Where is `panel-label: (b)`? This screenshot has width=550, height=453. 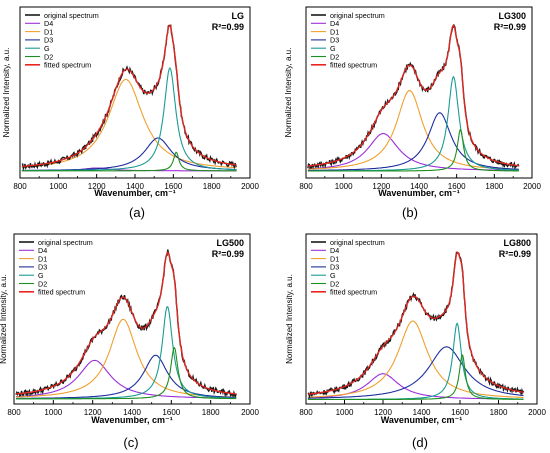
panel-label: (b) is located at coordinates (410, 212).